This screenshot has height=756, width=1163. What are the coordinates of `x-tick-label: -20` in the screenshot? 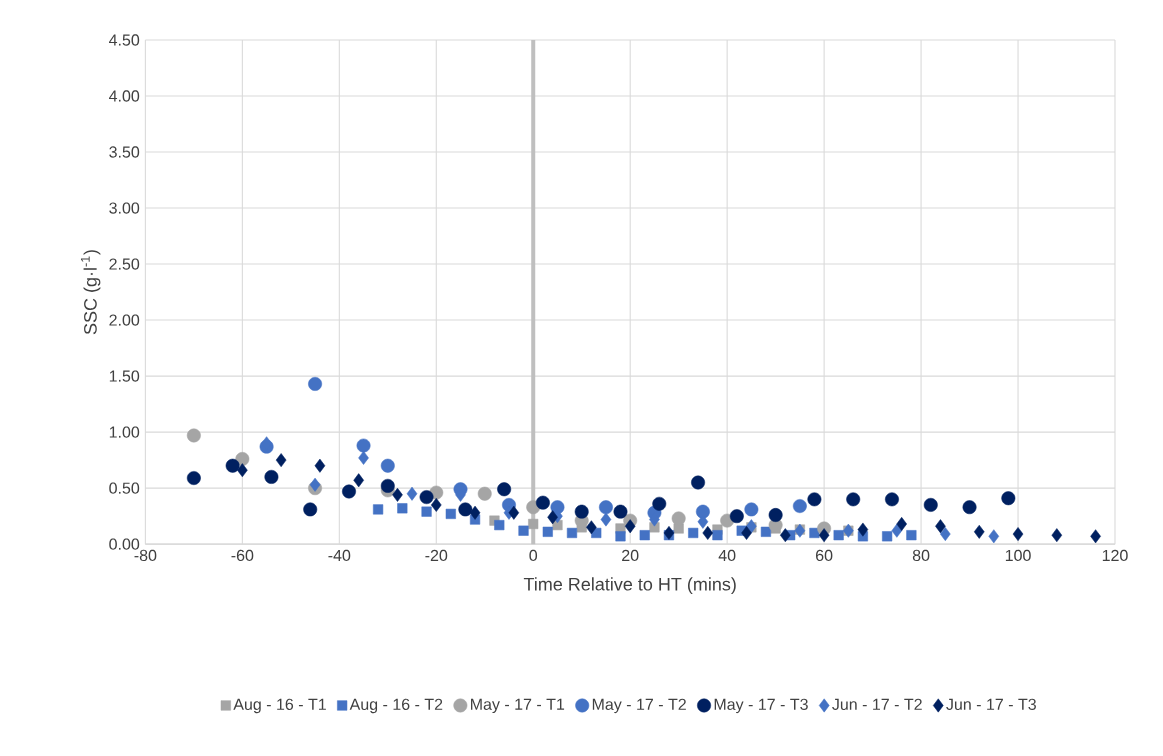 It's located at (436, 555).